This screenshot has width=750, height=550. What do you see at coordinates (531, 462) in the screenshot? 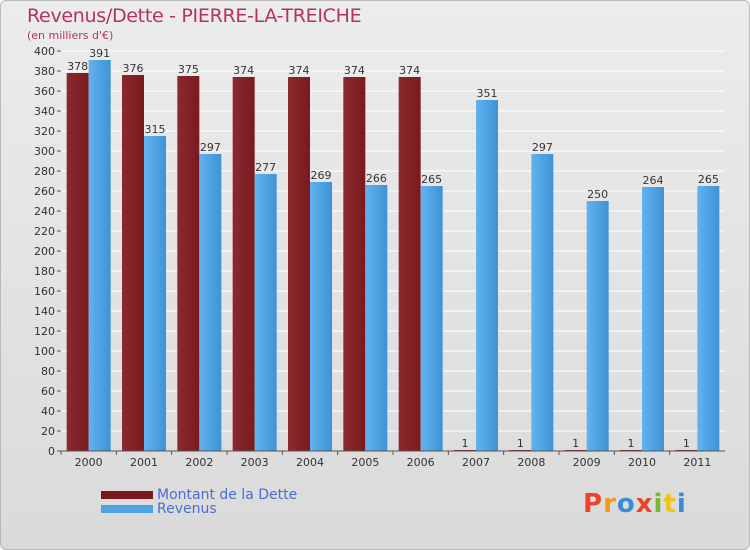
I see `x-tick-label: 2008` at bounding box center [531, 462].